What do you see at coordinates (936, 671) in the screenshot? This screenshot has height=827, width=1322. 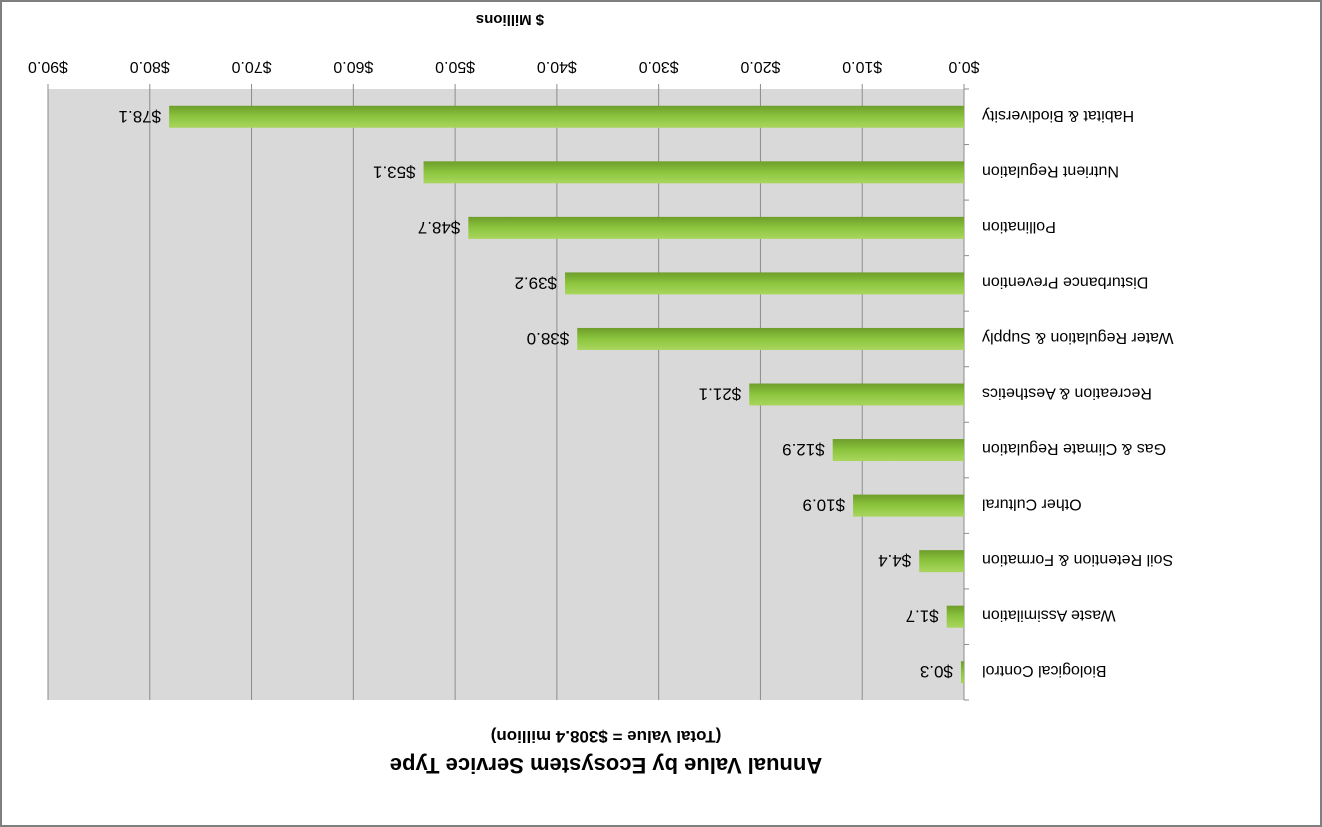 I see `data-label: $0.3` at bounding box center [936, 671].